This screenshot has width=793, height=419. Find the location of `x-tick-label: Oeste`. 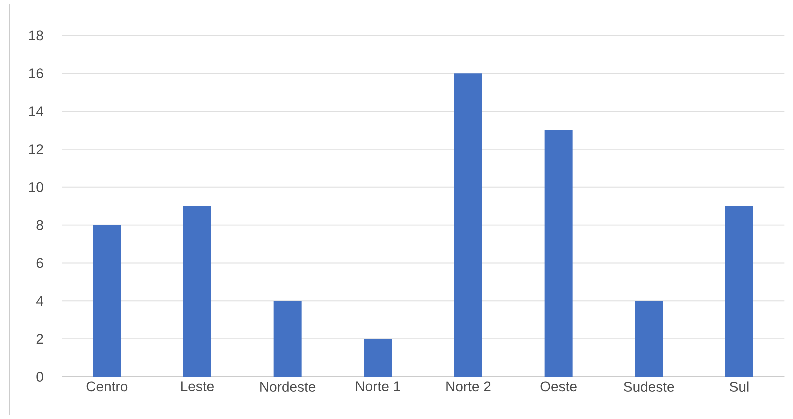

x-tick-label: Oeste is located at coordinates (558, 387).